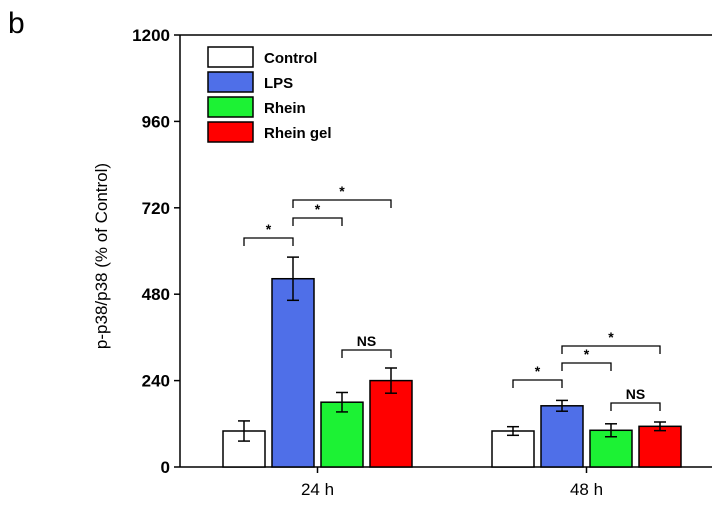 The width and height of the screenshot is (712, 508). What do you see at coordinates (156, 294) in the screenshot?
I see `y-tick-label: 480` at bounding box center [156, 294].